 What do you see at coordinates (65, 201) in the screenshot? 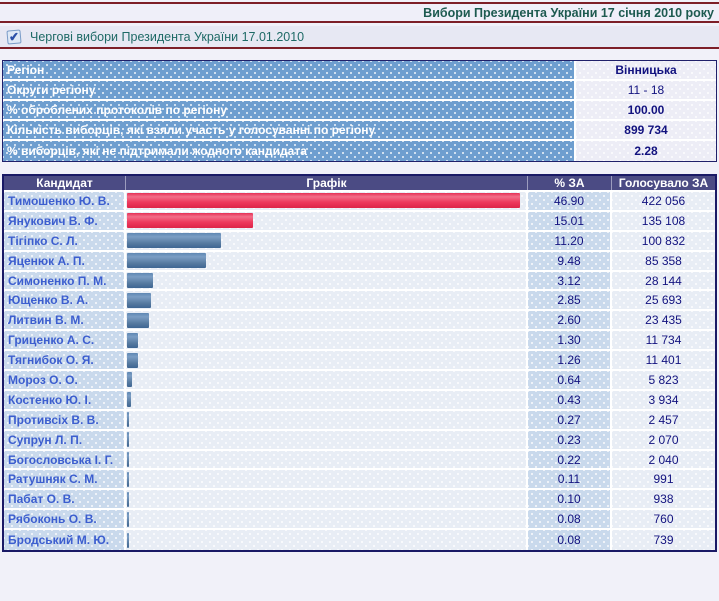
I see `candidate-name: Тимошенко Ю. В.` at bounding box center [65, 201].